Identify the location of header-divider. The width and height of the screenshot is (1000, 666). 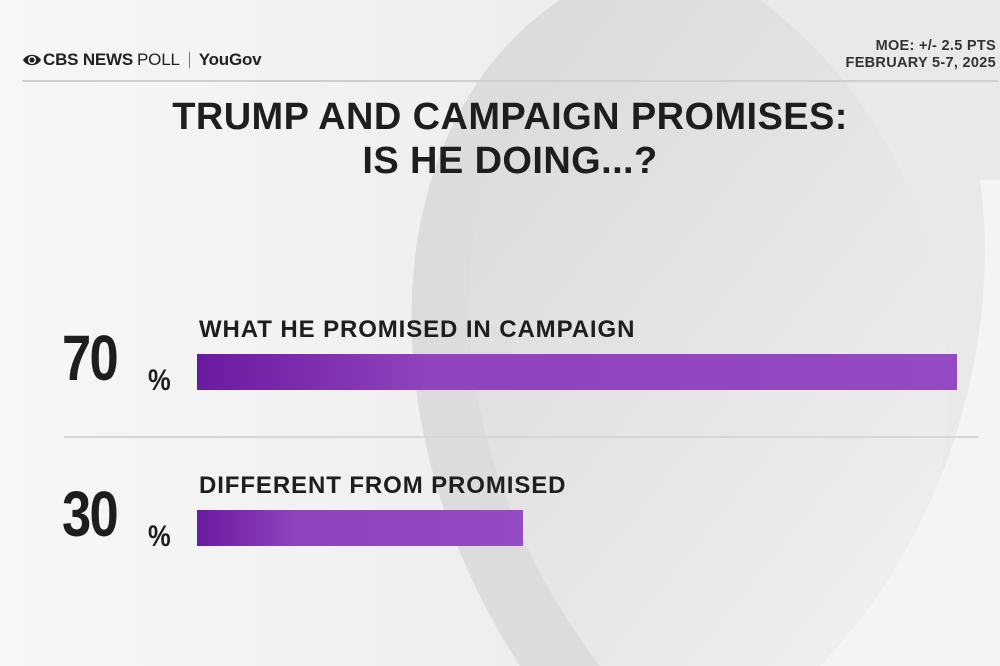
(510, 81).